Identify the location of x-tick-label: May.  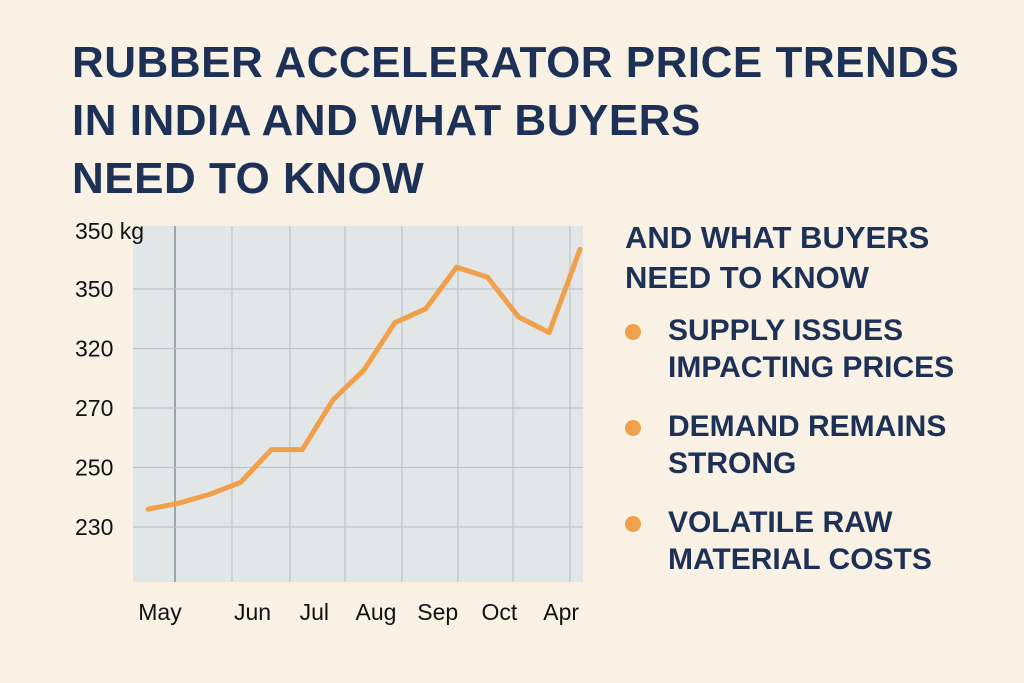
(160, 612).